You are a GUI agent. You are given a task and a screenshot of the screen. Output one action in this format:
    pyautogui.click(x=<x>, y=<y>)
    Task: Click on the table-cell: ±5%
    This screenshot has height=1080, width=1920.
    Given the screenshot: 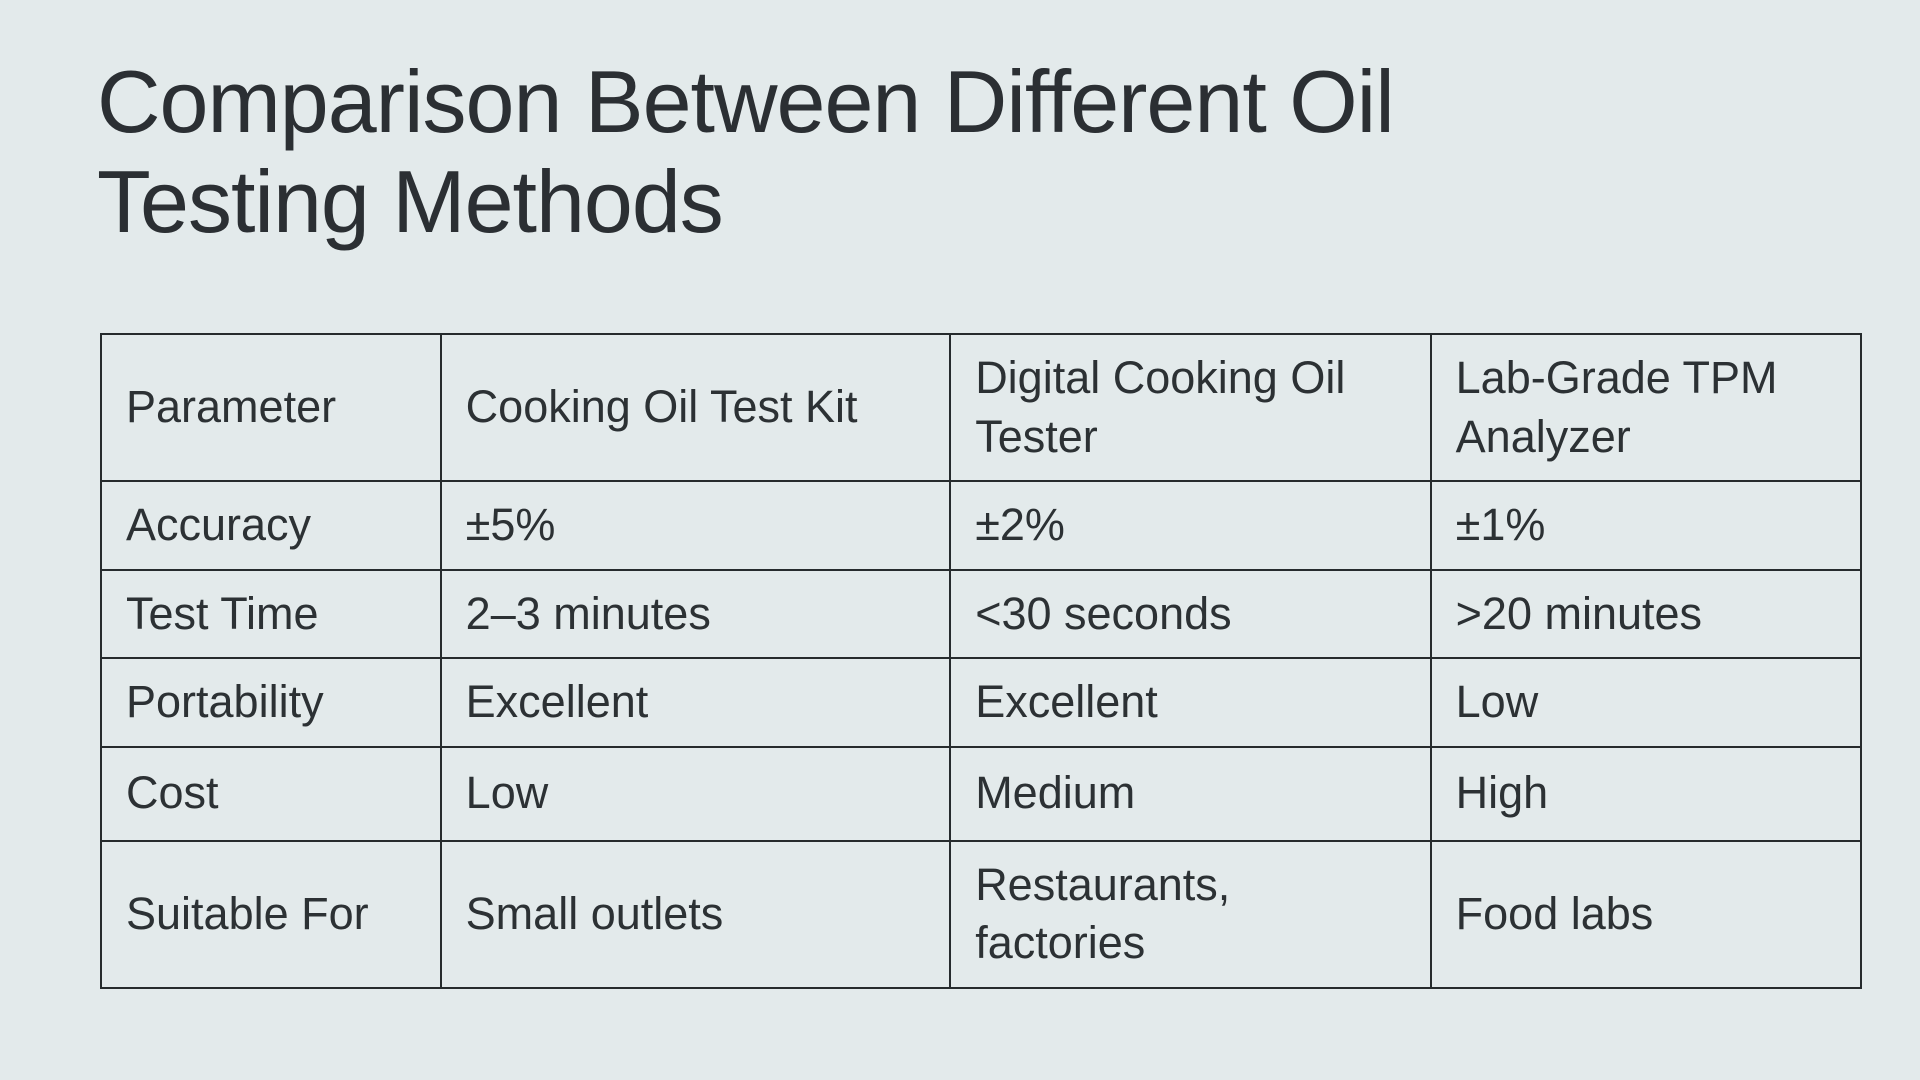 What is the action you would take?
    pyautogui.click(x=695, y=525)
    